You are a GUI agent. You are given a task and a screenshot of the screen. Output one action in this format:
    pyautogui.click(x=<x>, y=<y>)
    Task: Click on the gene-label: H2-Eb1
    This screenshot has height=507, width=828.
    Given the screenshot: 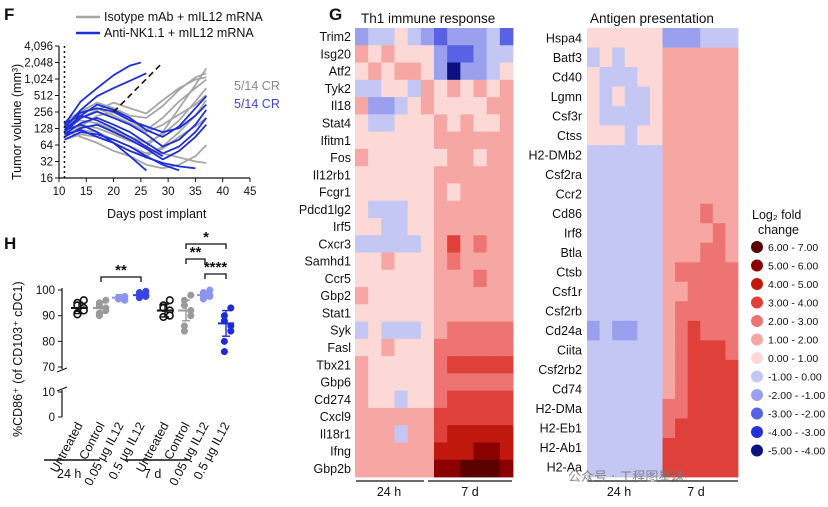 What is the action you would take?
    pyautogui.click(x=561, y=429)
    